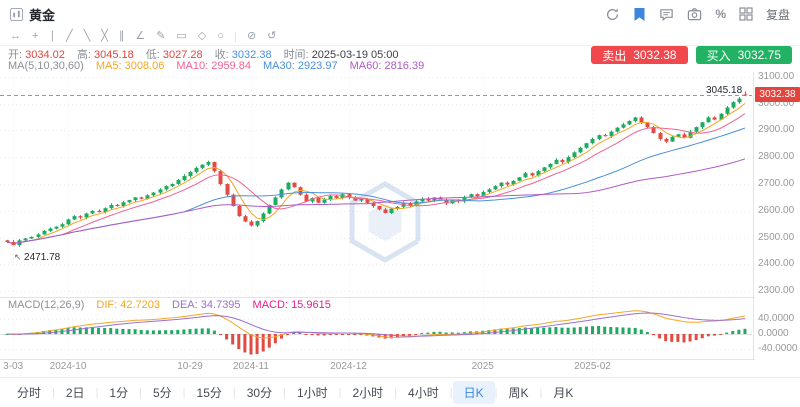 This screenshot has width=800, height=407. Describe the element at coordinates (720, 14) in the screenshot. I see `percent-icon: %` at that location.